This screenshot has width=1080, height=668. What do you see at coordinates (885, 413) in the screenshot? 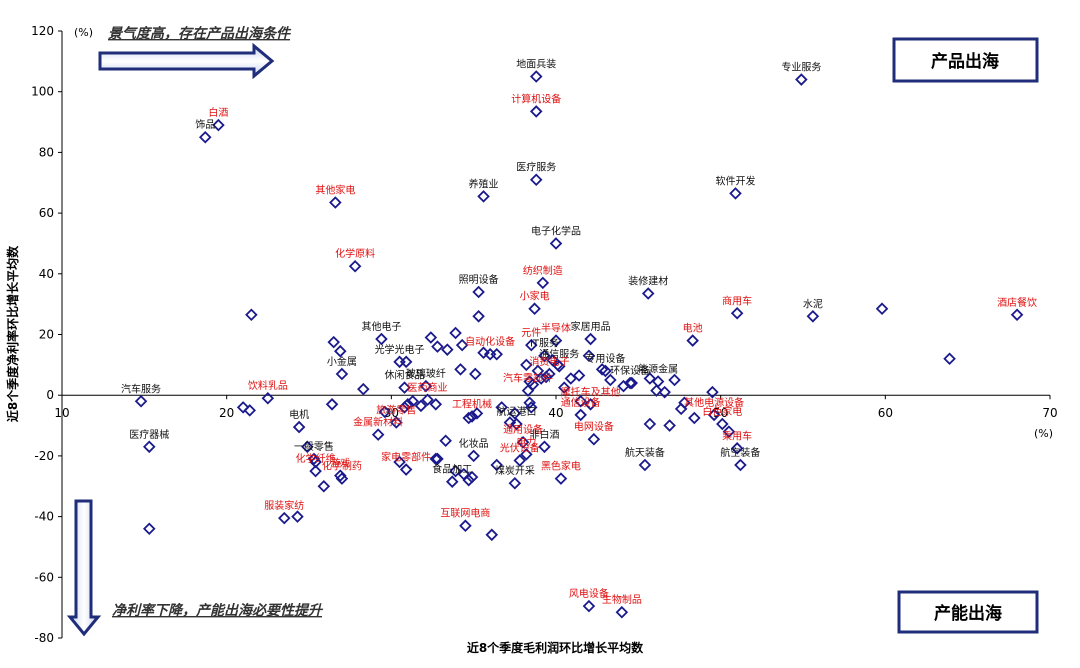
I see `x-tick-label: 60` at bounding box center [885, 413].